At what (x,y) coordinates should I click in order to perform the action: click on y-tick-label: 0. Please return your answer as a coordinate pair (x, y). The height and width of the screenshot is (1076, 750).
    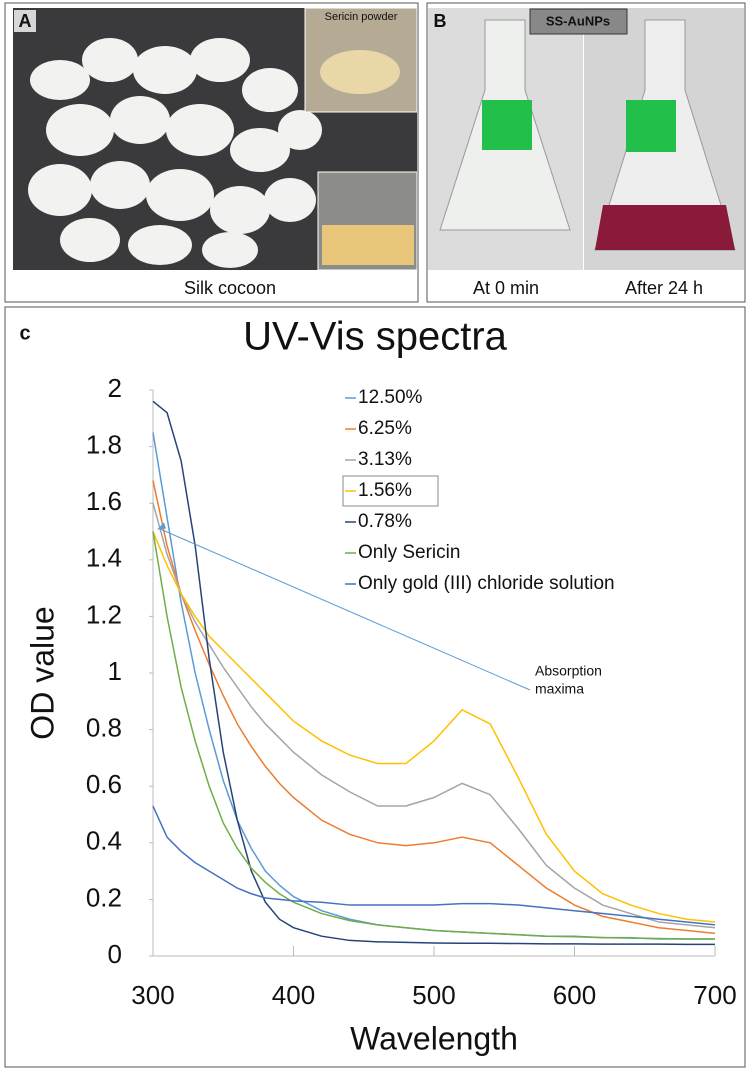
    Looking at the image, I should click on (115, 954).